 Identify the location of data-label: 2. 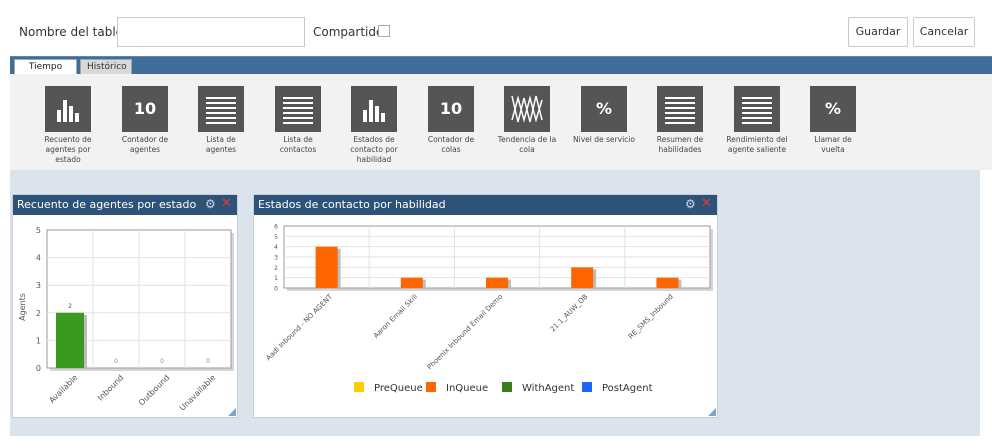
(70, 306).